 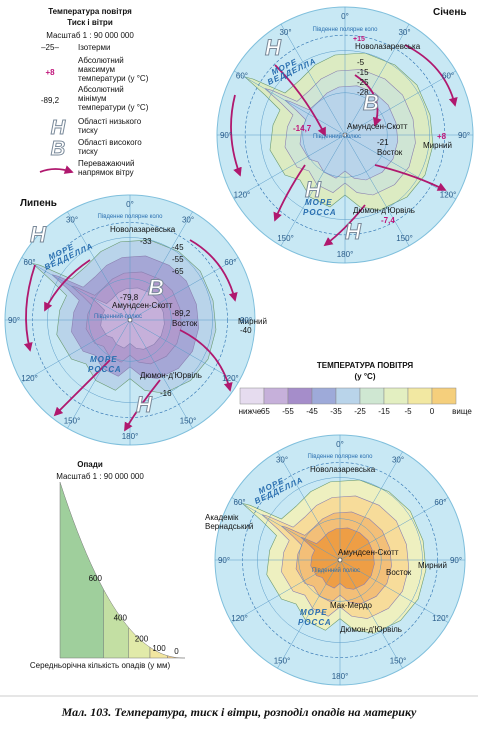 What do you see at coordinates (178, 247) in the screenshot?
I see `isotherm-label: -45` at bounding box center [178, 247].